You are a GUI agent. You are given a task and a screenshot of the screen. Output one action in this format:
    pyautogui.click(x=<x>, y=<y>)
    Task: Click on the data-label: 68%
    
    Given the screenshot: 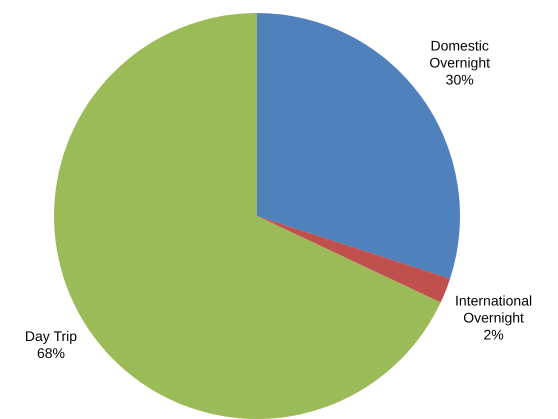 What is the action you would take?
    pyautogui.click(x=50, y=352)
    